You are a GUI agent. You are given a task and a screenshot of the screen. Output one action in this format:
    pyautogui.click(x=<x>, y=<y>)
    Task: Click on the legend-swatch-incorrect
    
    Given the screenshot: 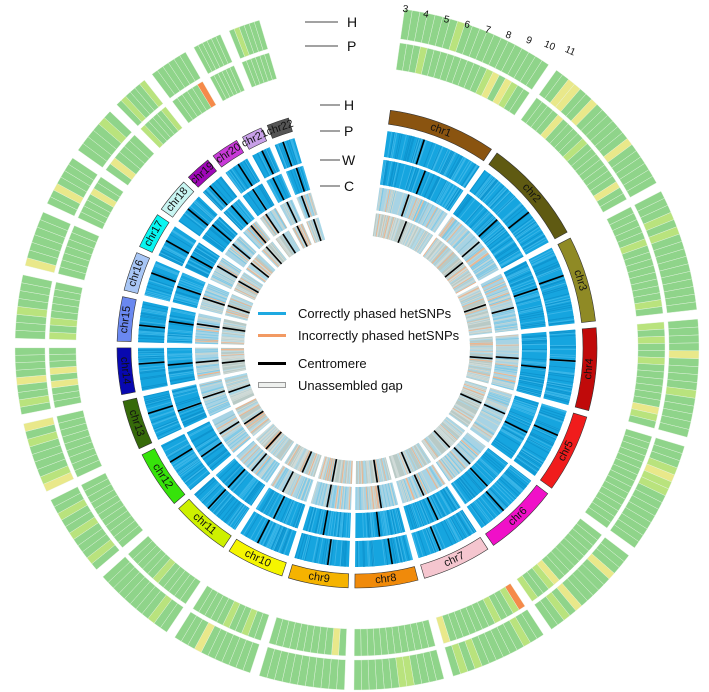 What is the action you would take?
    pyautogui.click(x=272, y=335)
    